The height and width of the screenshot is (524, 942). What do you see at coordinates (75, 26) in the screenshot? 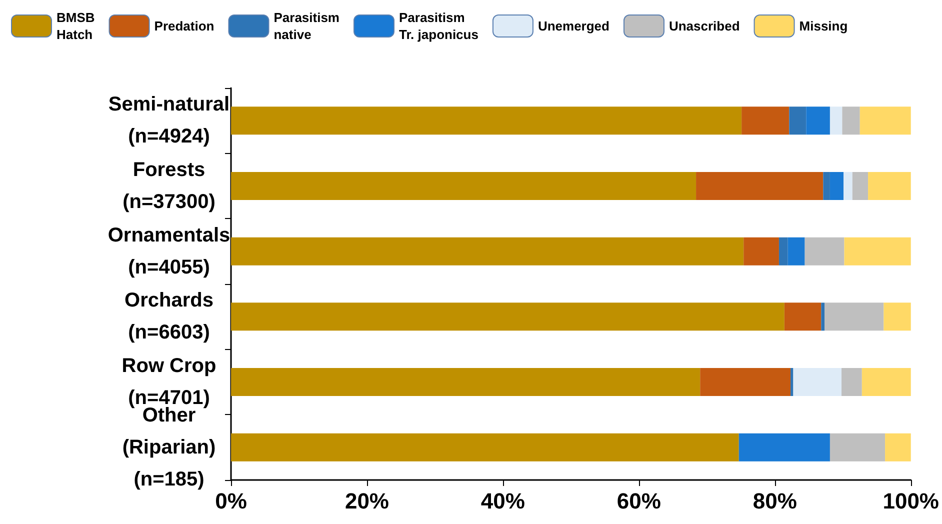
I see `legend-label: BMSB Hatch` at bounding box center [75, 26].